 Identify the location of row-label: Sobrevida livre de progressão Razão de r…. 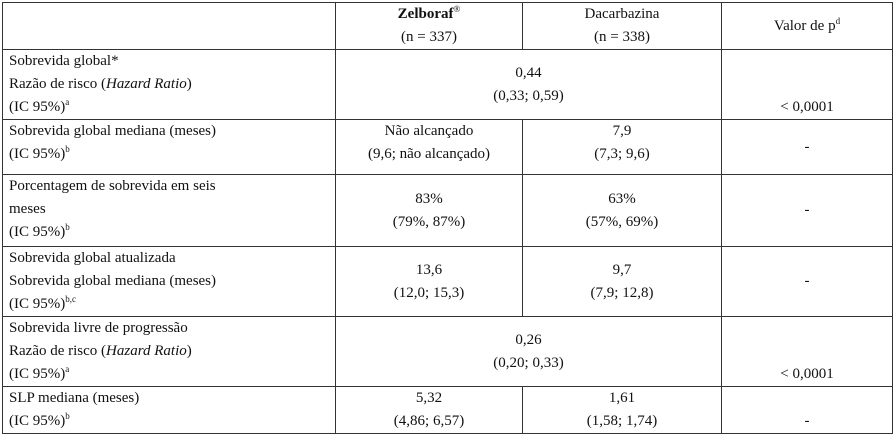
(169, 351).